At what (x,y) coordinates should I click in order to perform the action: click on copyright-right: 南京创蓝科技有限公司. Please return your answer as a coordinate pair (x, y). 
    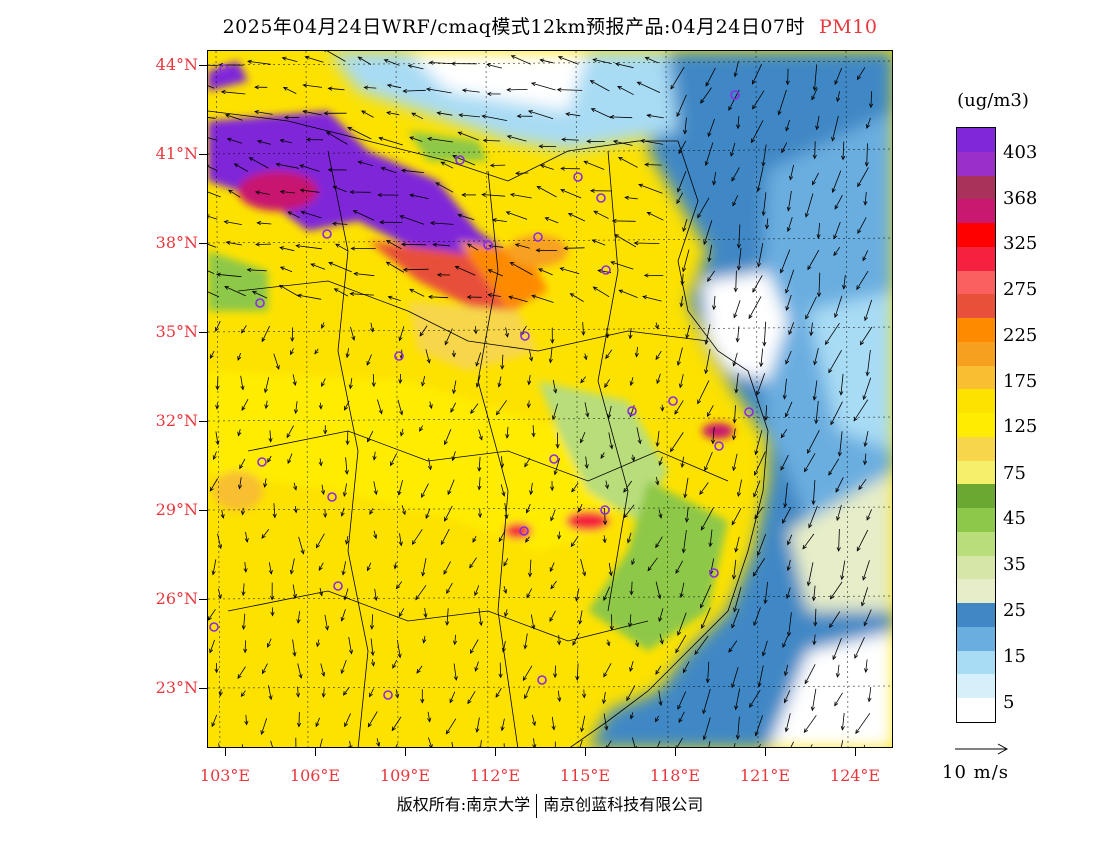
    Looking at the image, I should click on (623, 804).